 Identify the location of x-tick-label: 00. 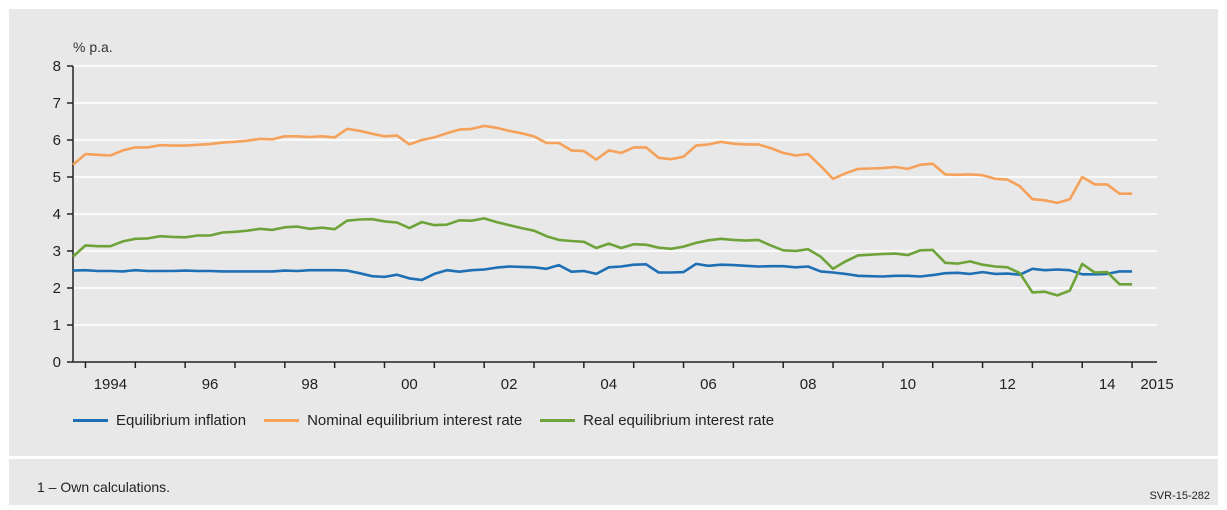
(409, 384).